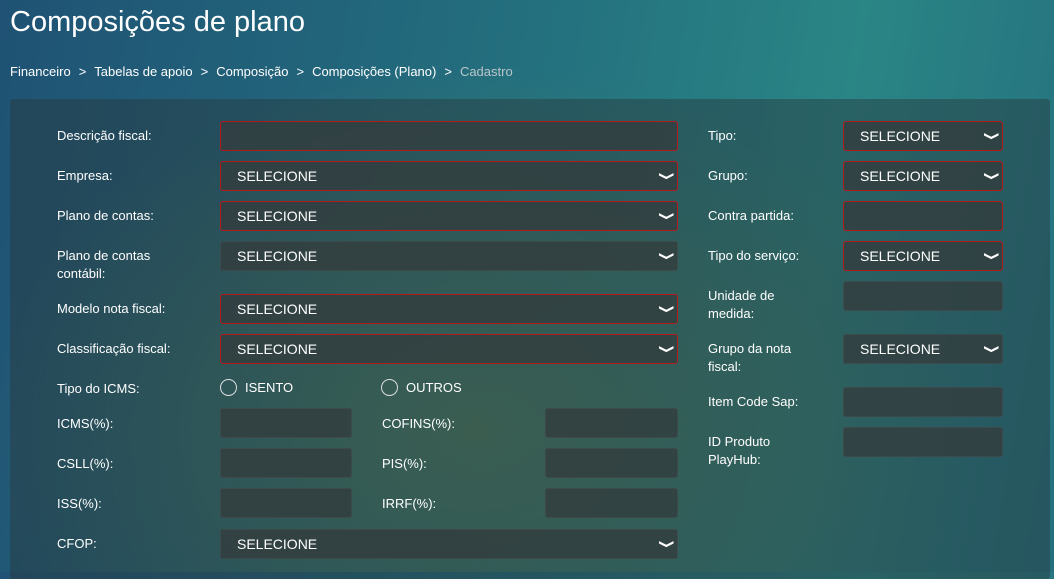 Image resolution: width=1054 pixels, height=579 pixels. What do you see at coordinates (286, 463) in the screenshot?
I see `csll-input` at bounding box center [286, 463].